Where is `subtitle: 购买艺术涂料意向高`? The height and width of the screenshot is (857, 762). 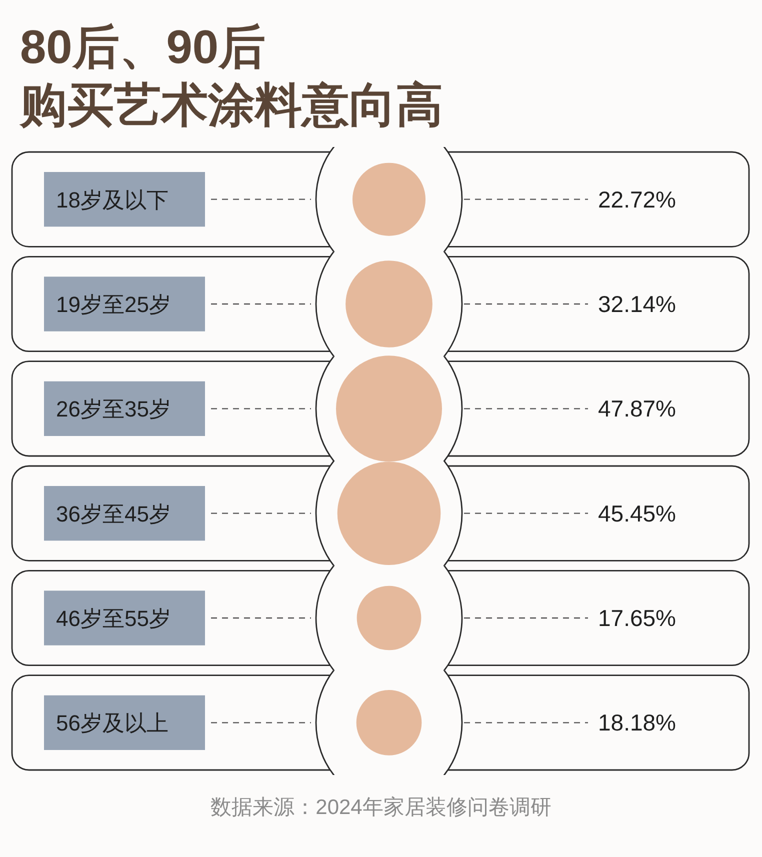
subtitle: 购买艺术涂料意向高 is located at coordinates (231, 104).